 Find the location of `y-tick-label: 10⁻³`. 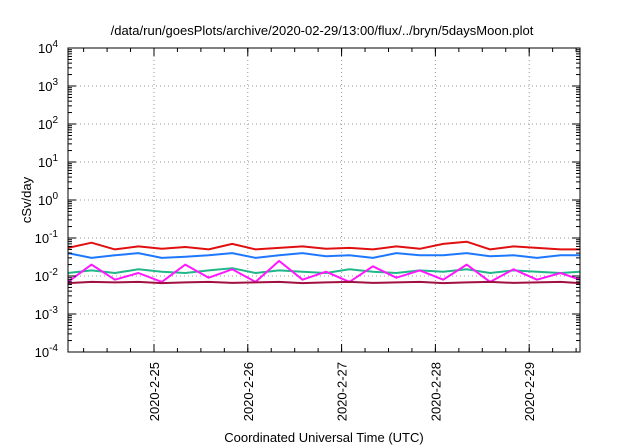

y-tick-label: 10⁻³ is located at coordinates (47, 313).